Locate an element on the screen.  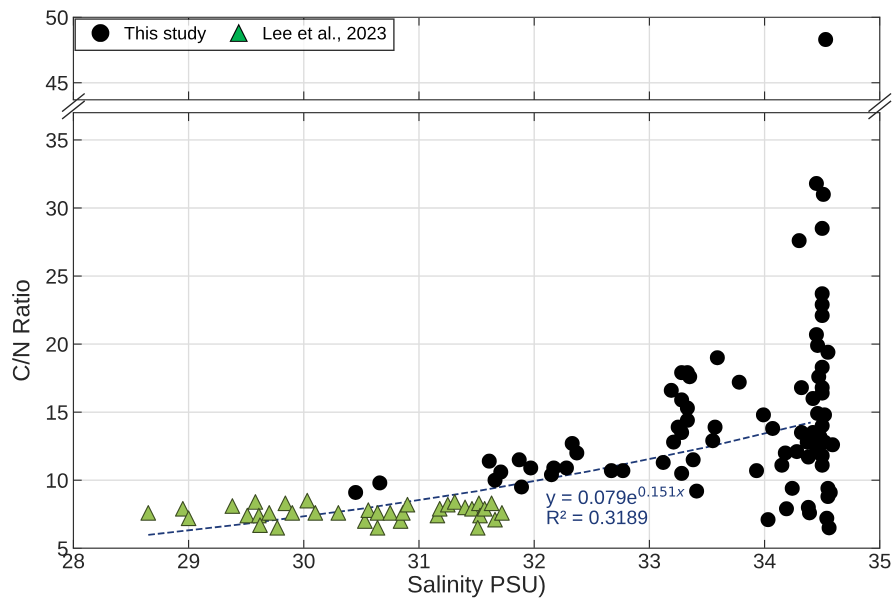
x-tick-label: 30 is located at coordinates (304, 561).